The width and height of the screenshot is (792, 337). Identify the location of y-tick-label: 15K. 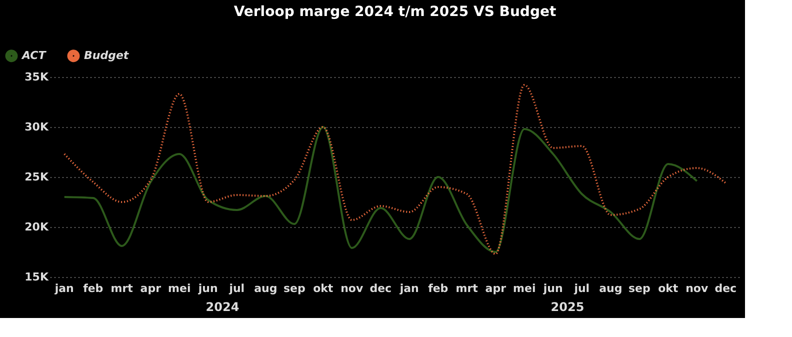
(36, 277).